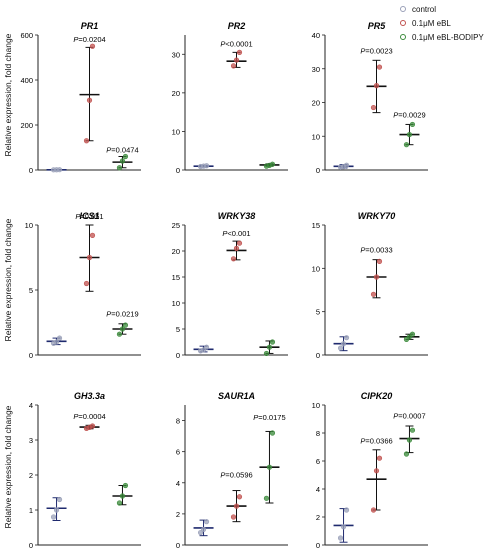 This screenshot has height=555, width=489. What do you see at coordinates (8, 467) in the screenshot?
I see `y-axis-label-row3: Relative expression, fold change` at bounding box center [8, 467].